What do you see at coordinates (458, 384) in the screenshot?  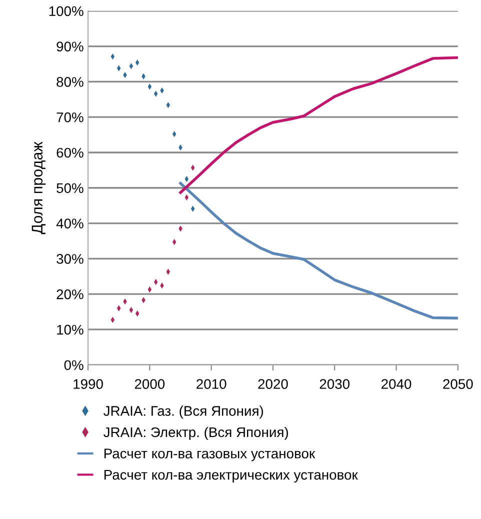 I see `x-tick-label: 2050` at bounding box center [458, 384].